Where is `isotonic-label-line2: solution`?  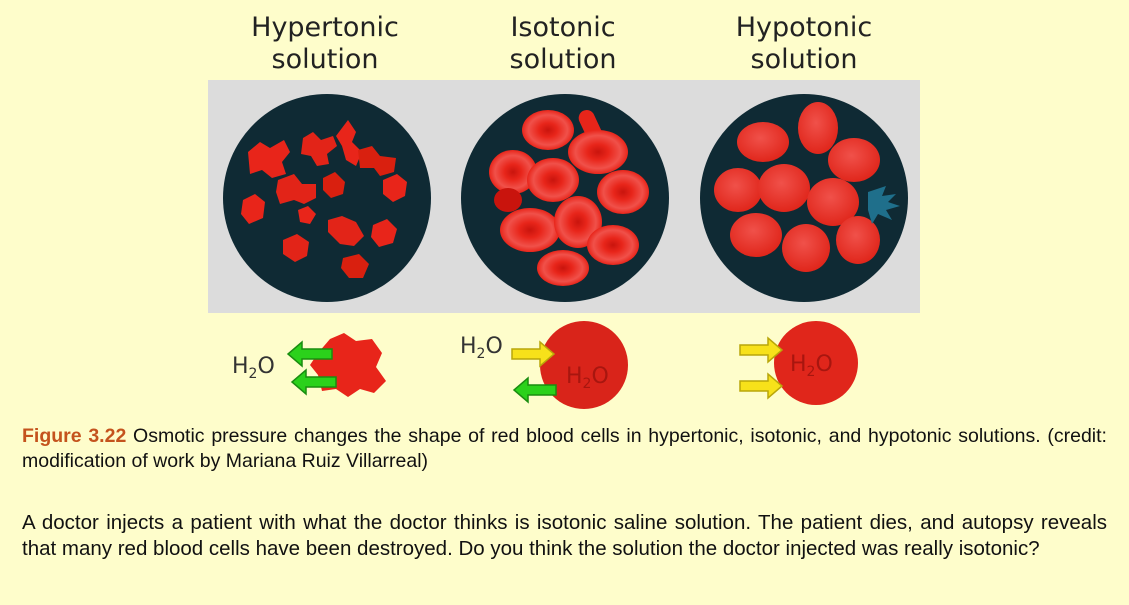
isotonic-label-line2: solution is located at coordinates (563, 59).